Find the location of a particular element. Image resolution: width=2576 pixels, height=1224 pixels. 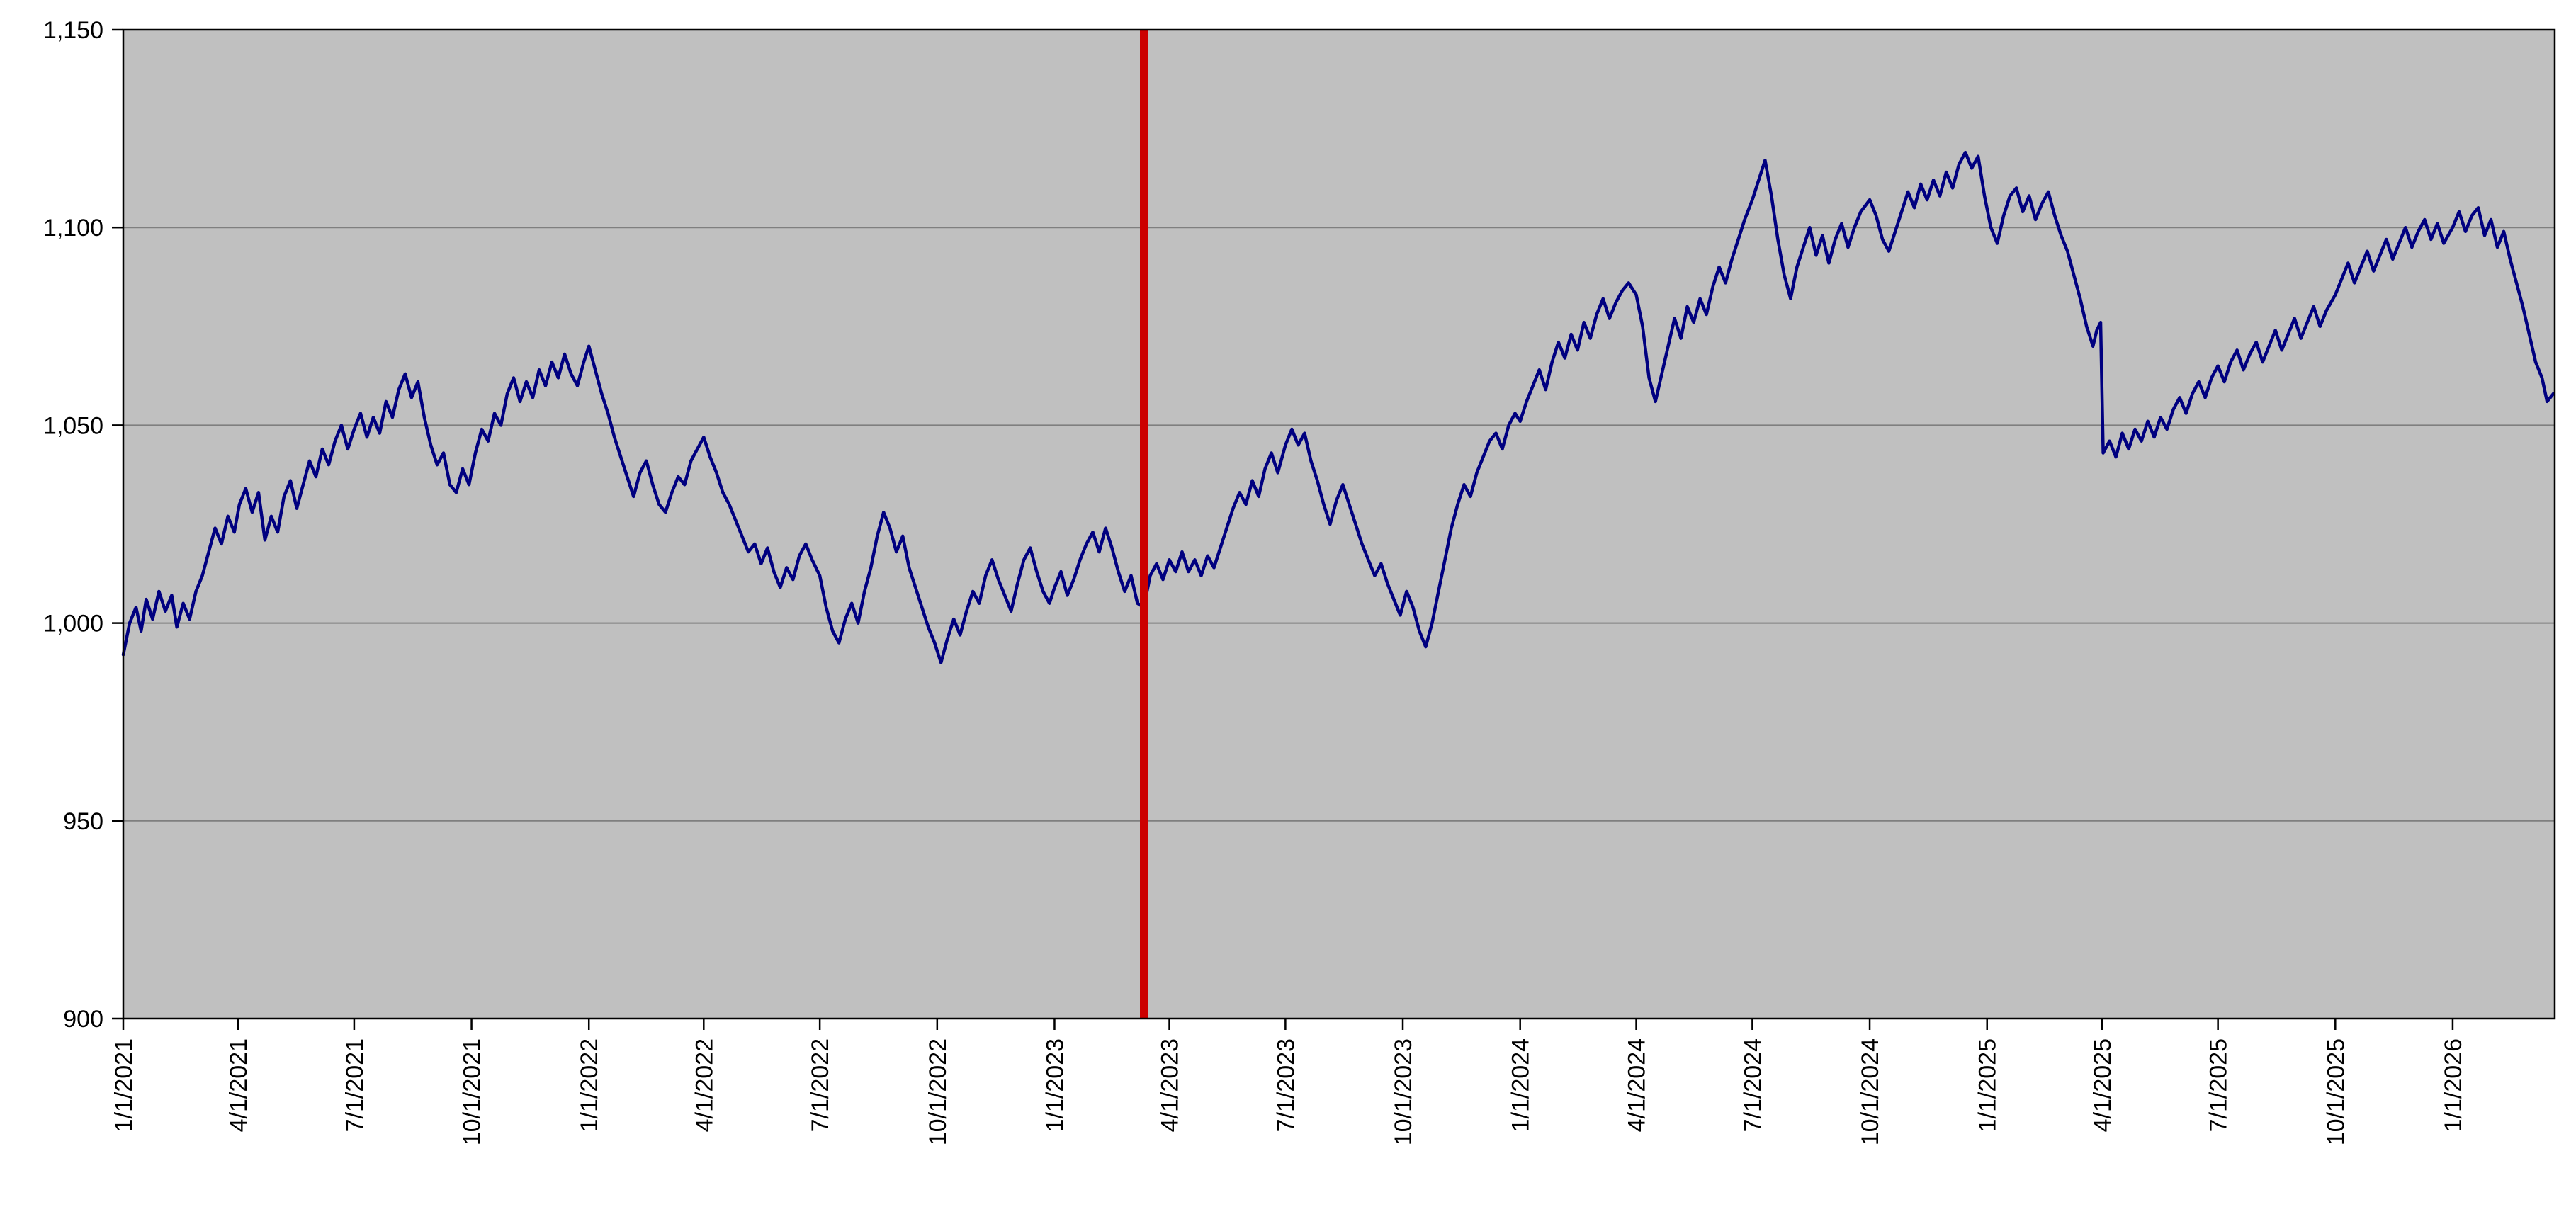

y-tick-label: 900 is located at coordinates (83, 1020).